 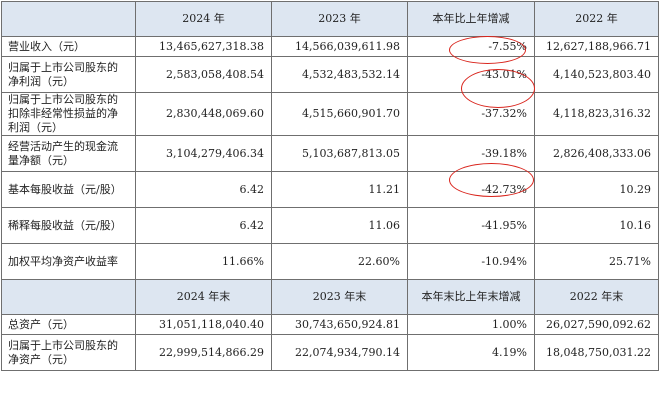 I want to click on table-row-basic-eps: 基本每股收益（元/股） 6.42 11.21 -42.73% 10.29, so click(x=330, y=189).